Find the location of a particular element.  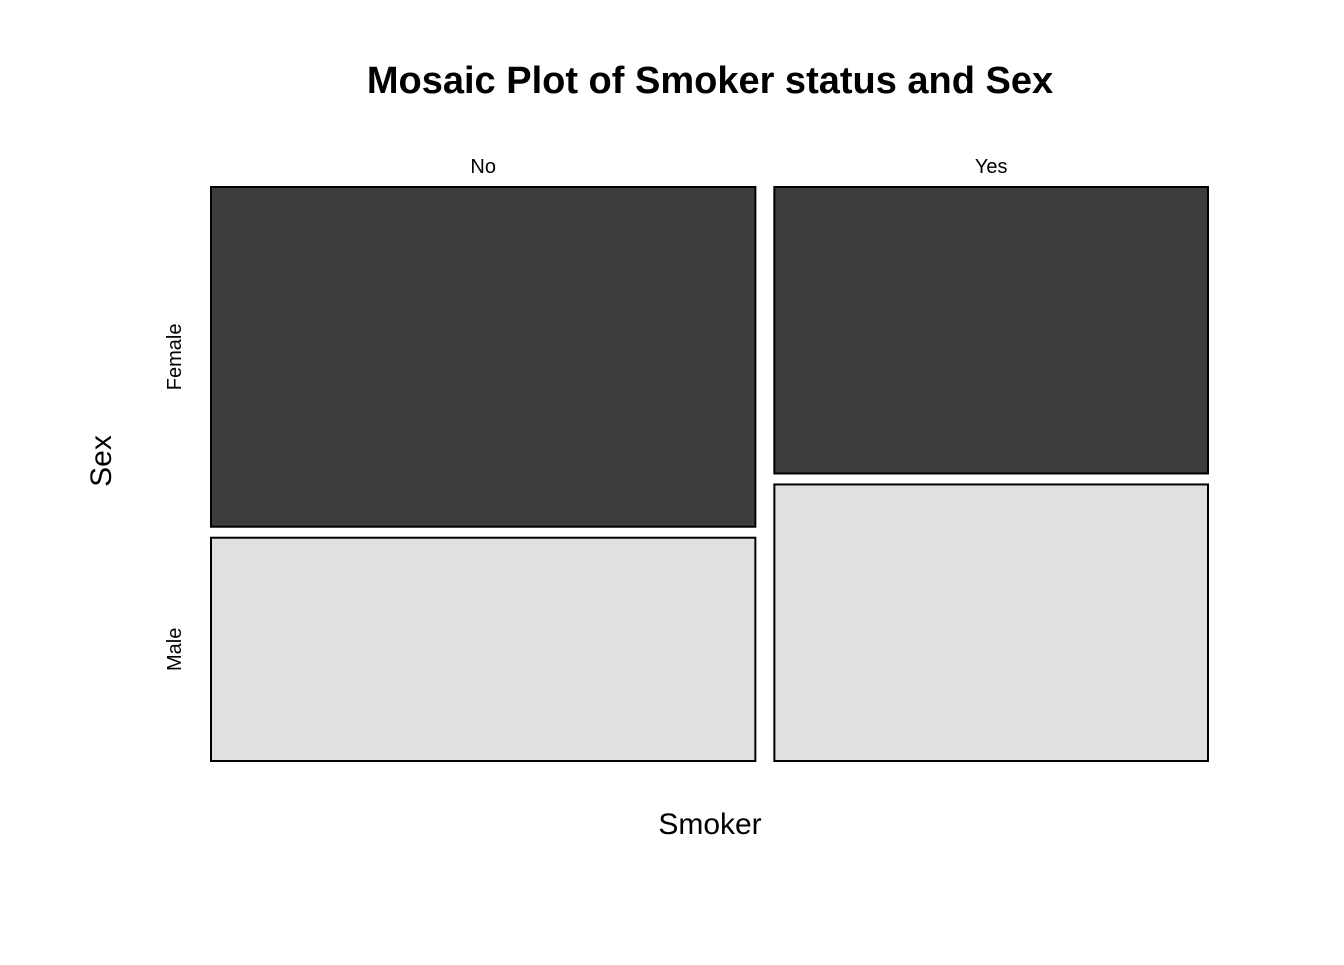

tile-yes-male is located at coordinates (991, 622).